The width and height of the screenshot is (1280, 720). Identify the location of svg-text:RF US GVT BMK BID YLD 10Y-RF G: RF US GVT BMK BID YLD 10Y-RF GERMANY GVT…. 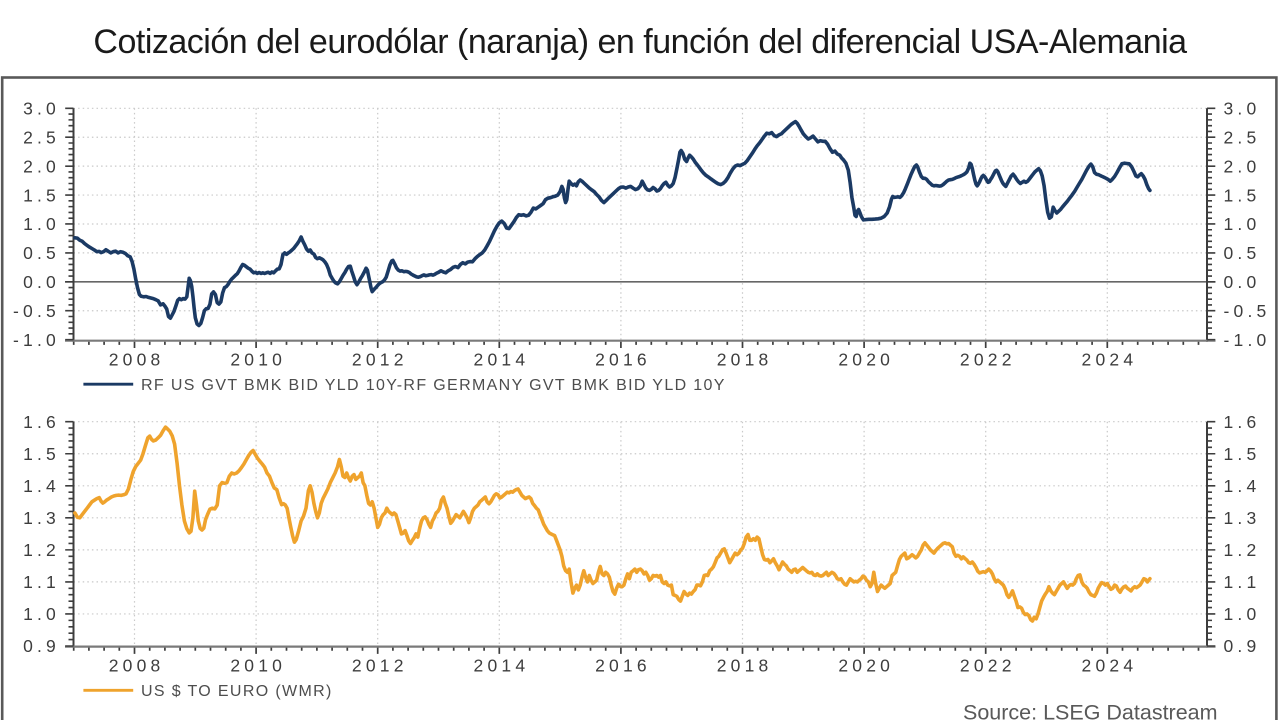
(433, 385).